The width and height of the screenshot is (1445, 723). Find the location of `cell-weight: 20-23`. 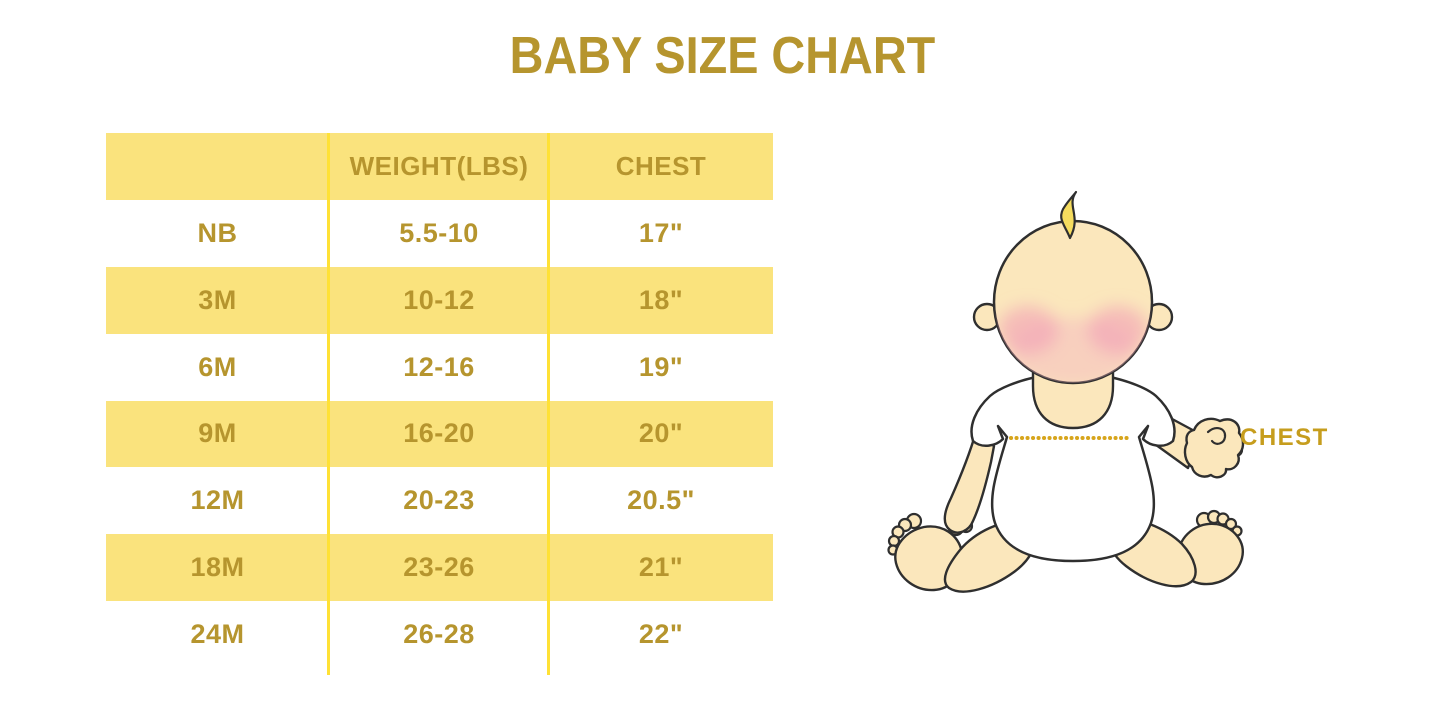

cell-weight: 20-23 is located at coordinates (439, 500).